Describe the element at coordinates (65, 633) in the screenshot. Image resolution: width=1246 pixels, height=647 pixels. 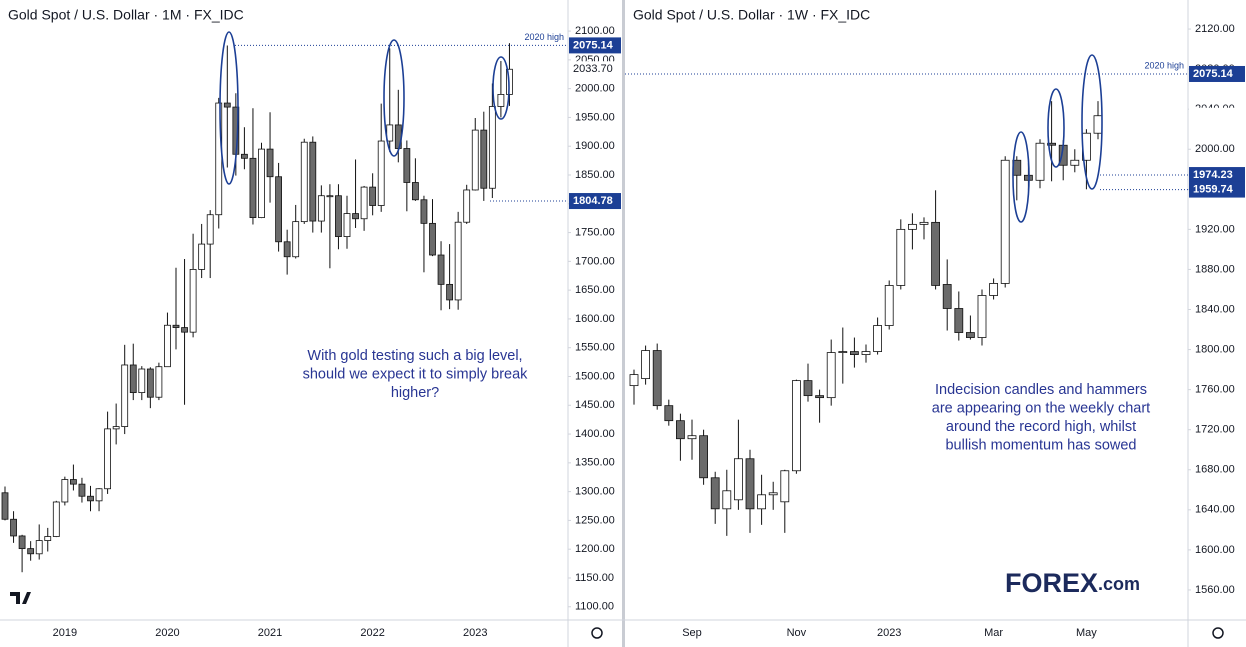
I see `x-tick-label: 2019` at that location.